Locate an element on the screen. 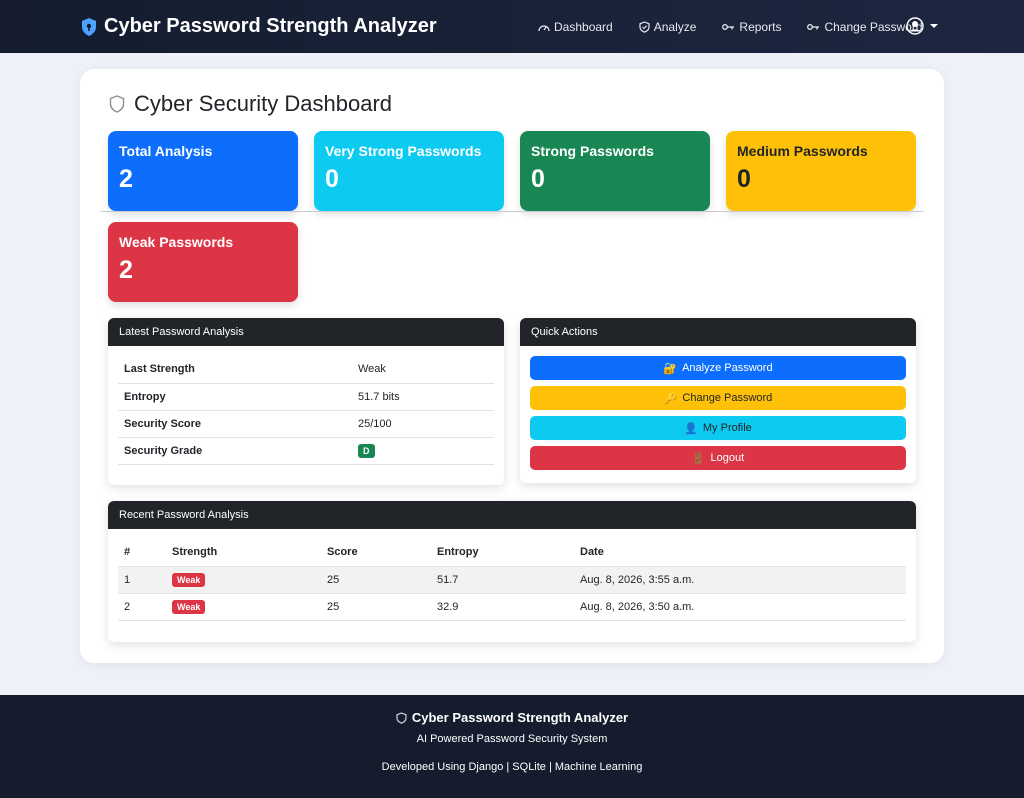 The image size is (1024, 798). nav-link-label: Dashboard is located at coordinates (583, 26).